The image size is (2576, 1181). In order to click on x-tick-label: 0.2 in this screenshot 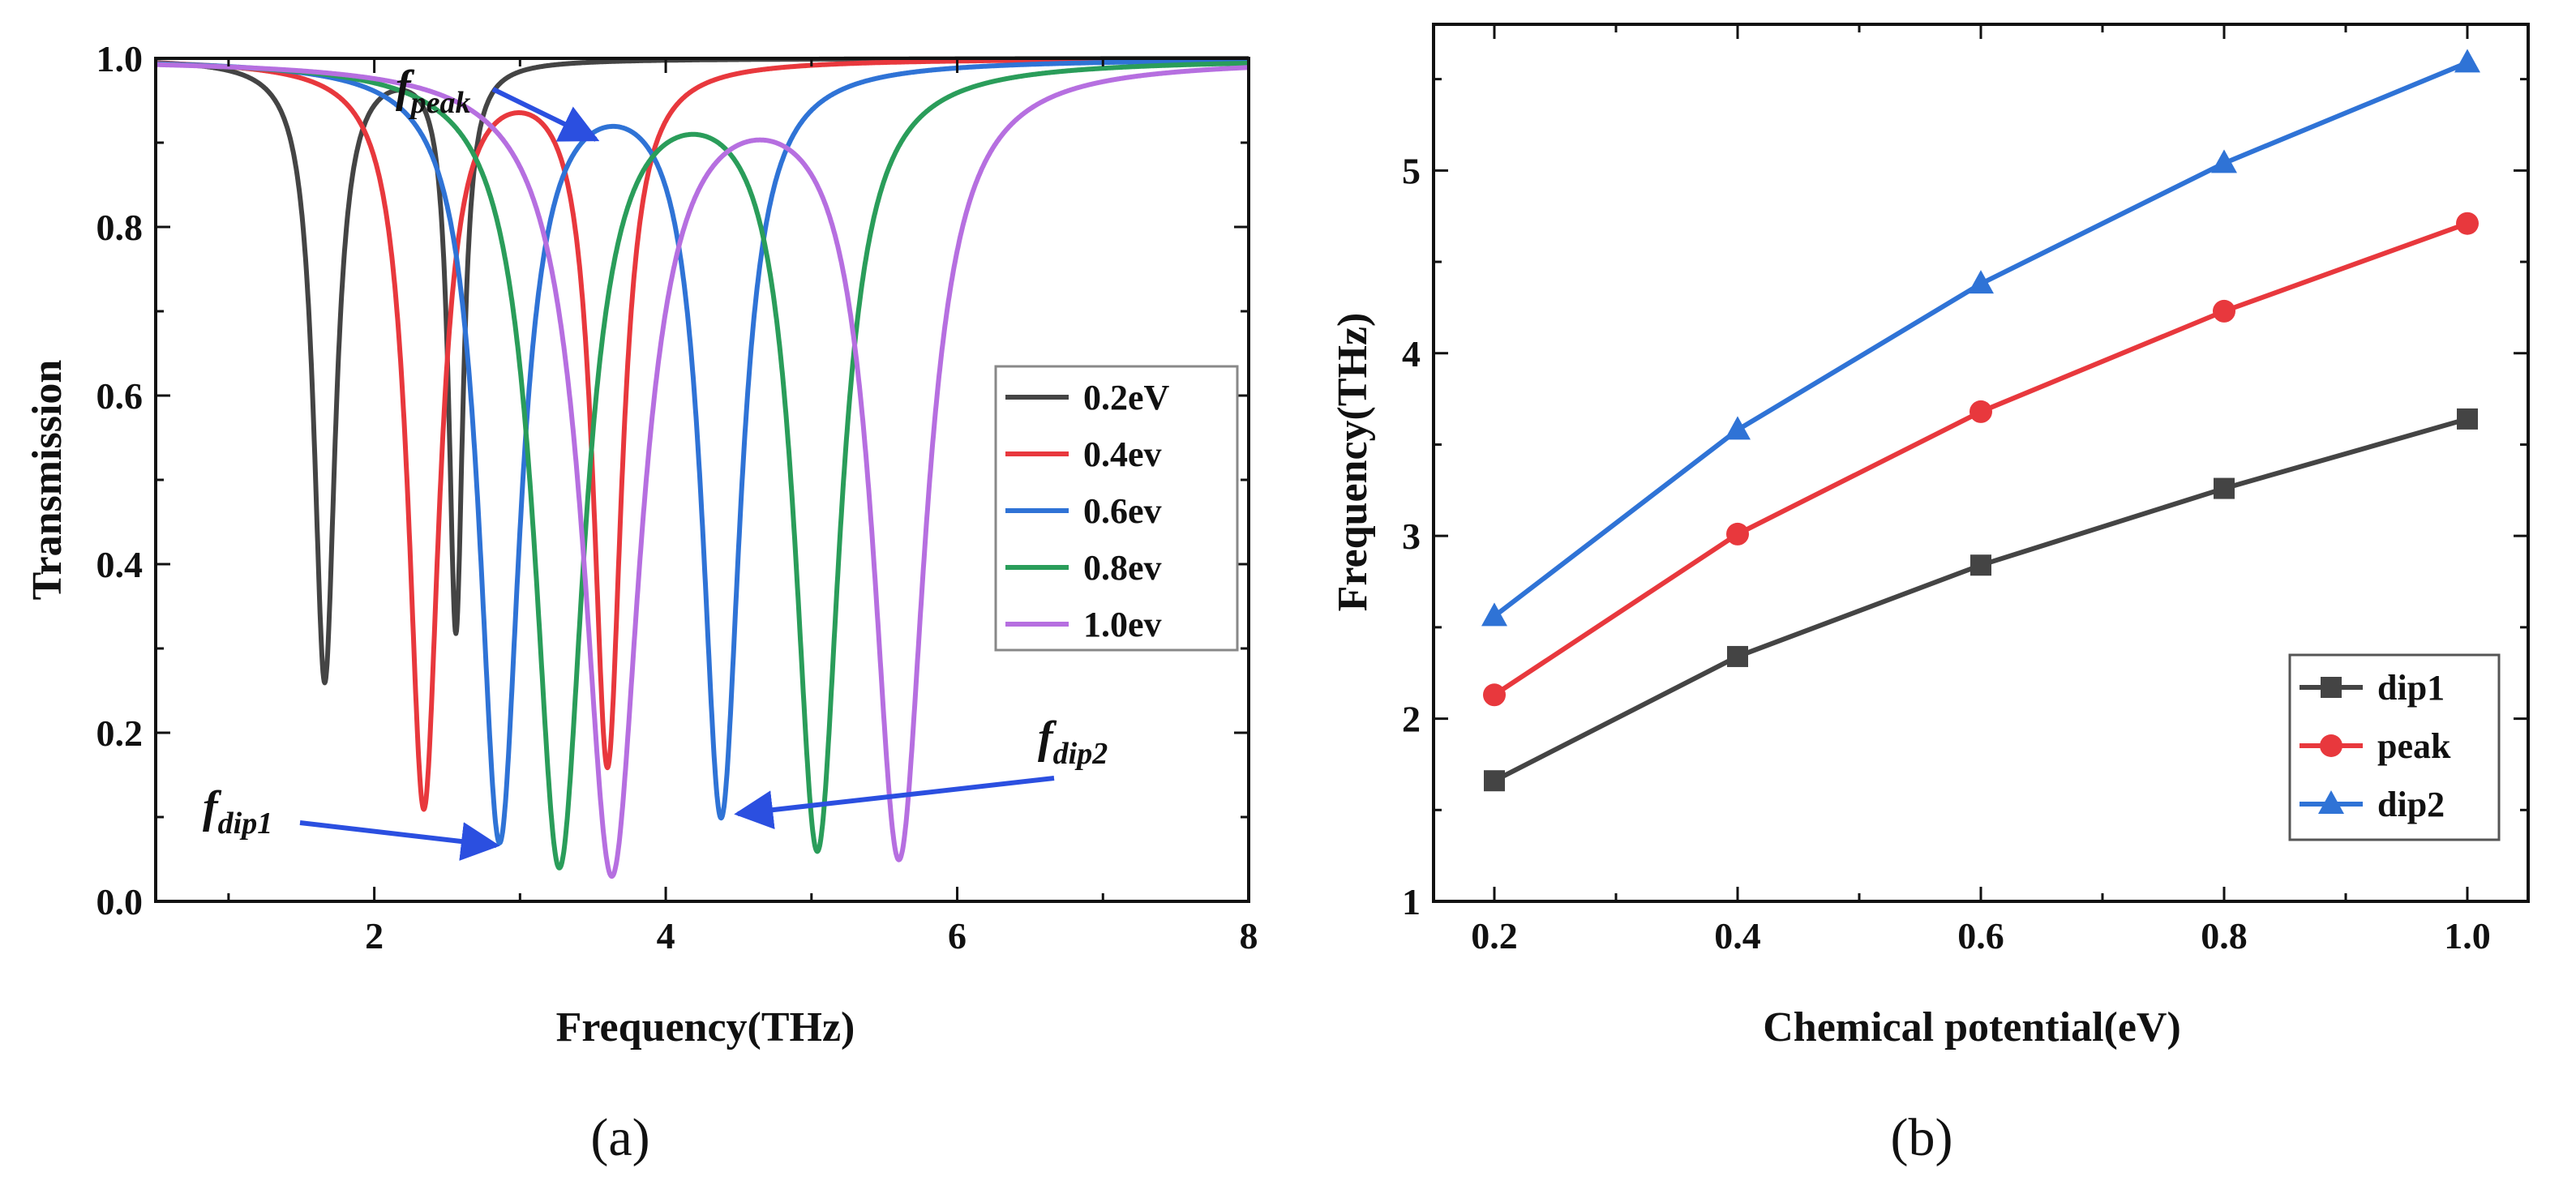, I will do `click(1494, 936)`.